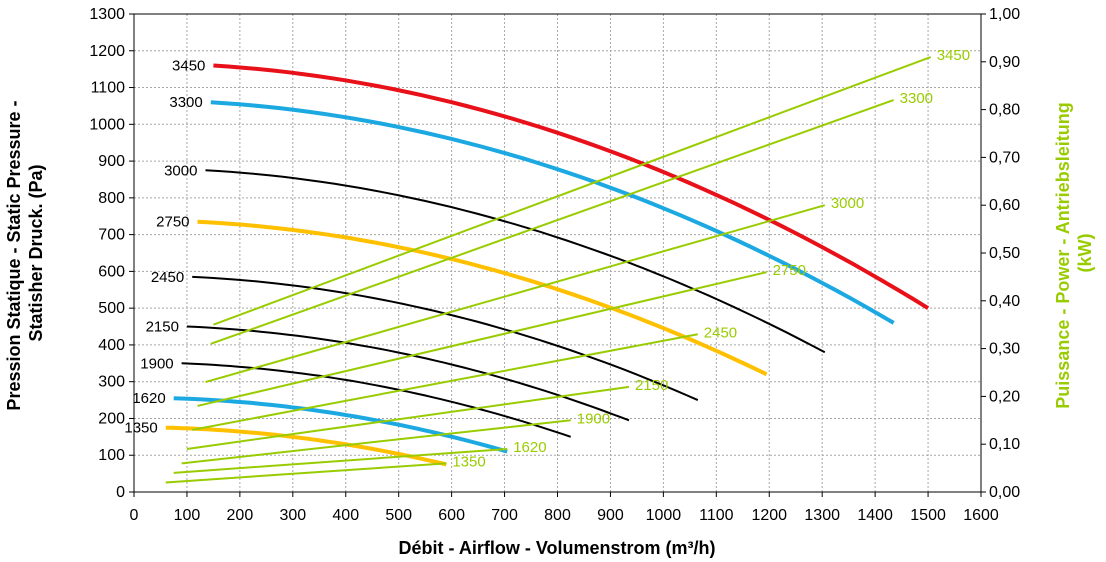  What do you see at coordinates (610, 515) in the screenshot?
I see `x-tick-label: 900` at bounding box center [610, 515].